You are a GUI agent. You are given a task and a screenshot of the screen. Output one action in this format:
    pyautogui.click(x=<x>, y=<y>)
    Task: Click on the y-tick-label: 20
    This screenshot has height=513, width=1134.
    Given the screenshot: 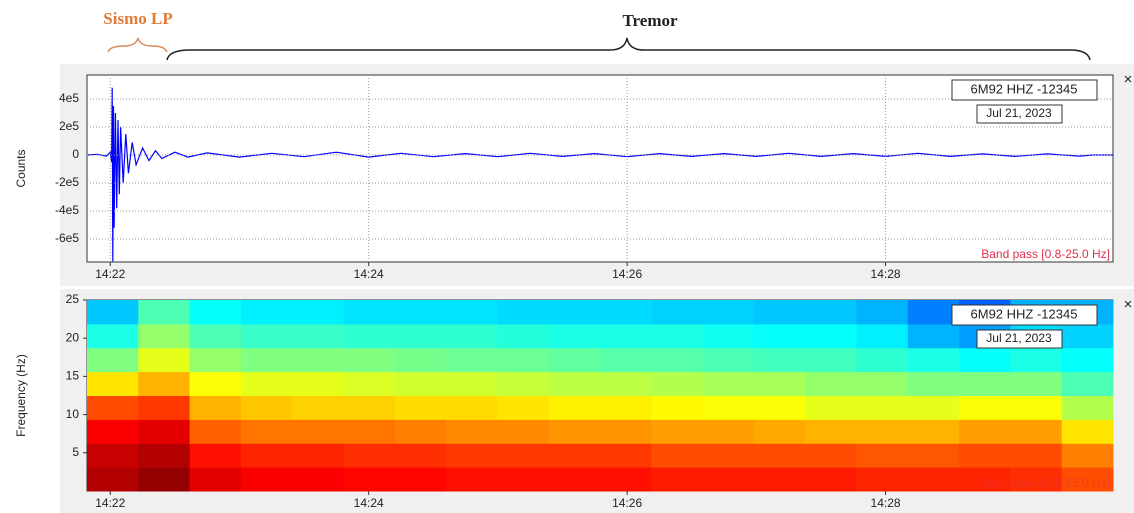 What is the action you would take?
    pyautogui.click(x=73, y=337)
    